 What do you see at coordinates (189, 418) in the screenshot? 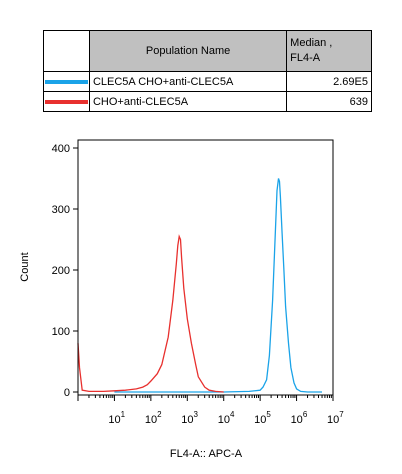
I see `x-tick-label: 10³` at bounding box center [189, 418].